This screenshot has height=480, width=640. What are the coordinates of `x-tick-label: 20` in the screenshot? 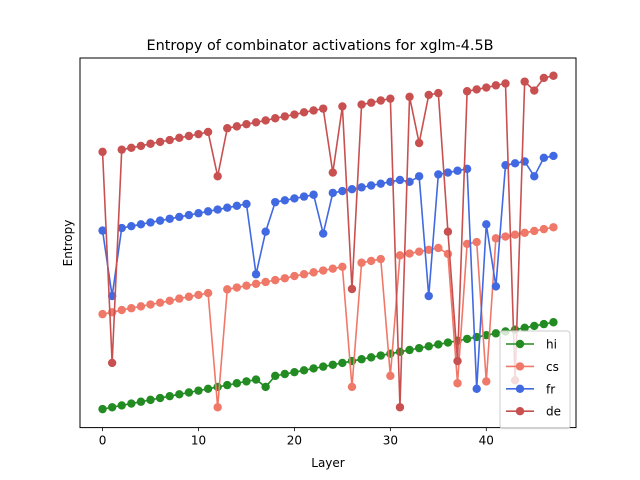 It's located at (294, 441).